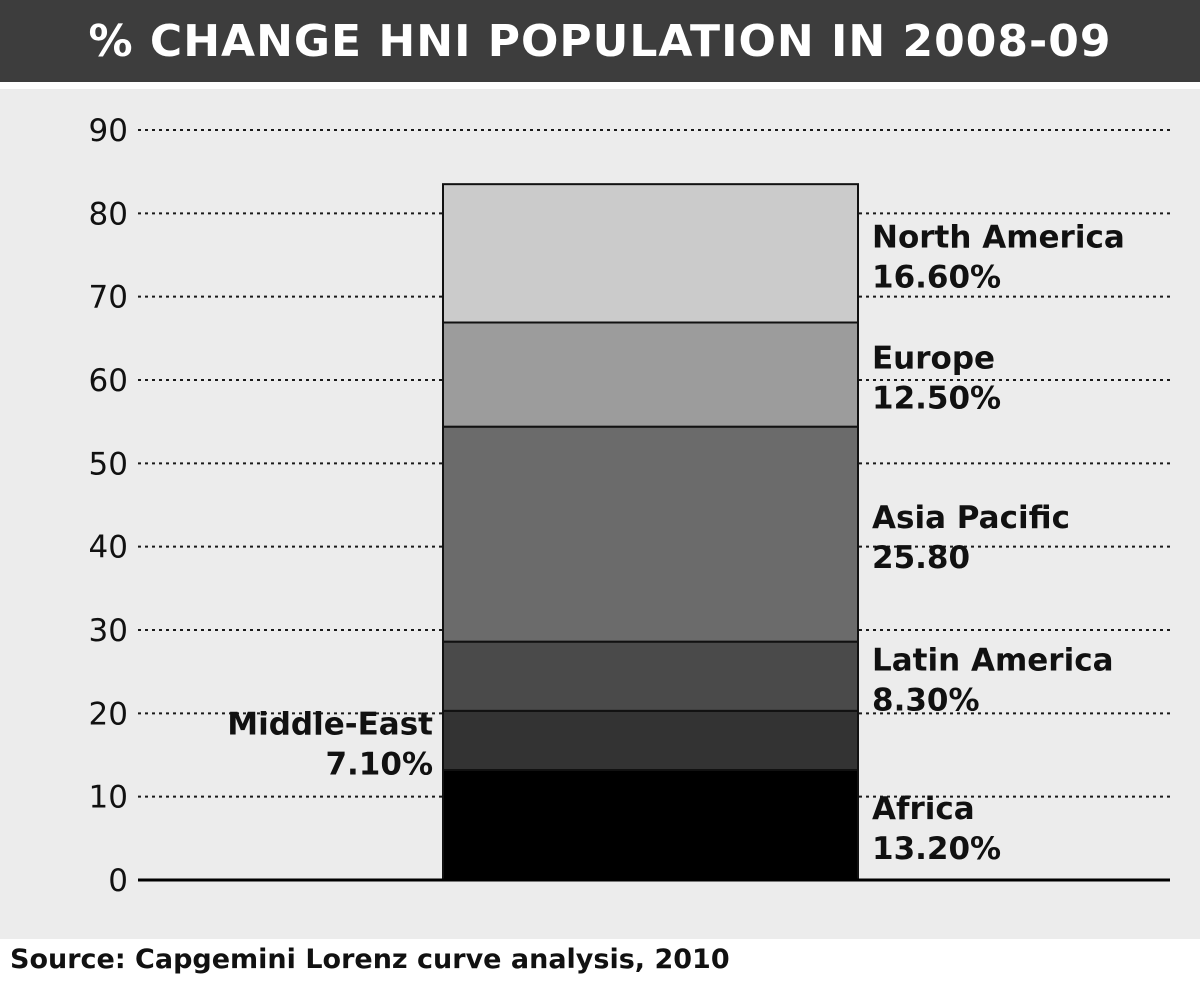  What do you see at coordinates (108, 714) in the screenshot?
I see `y-tick-label: 20` at bounding box center [108, 714].